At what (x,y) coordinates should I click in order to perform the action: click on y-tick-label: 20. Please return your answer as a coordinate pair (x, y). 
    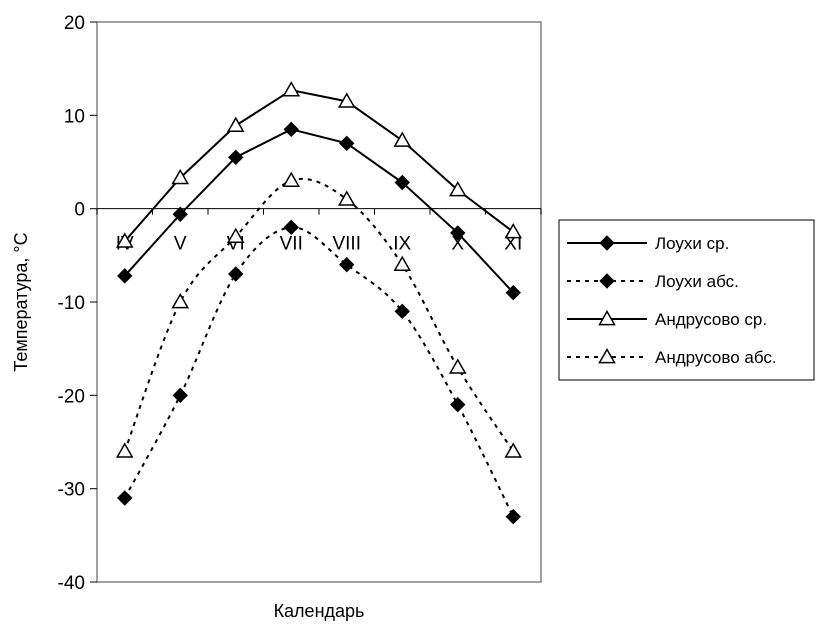
    Looking at the image, I should click on (74, 23).